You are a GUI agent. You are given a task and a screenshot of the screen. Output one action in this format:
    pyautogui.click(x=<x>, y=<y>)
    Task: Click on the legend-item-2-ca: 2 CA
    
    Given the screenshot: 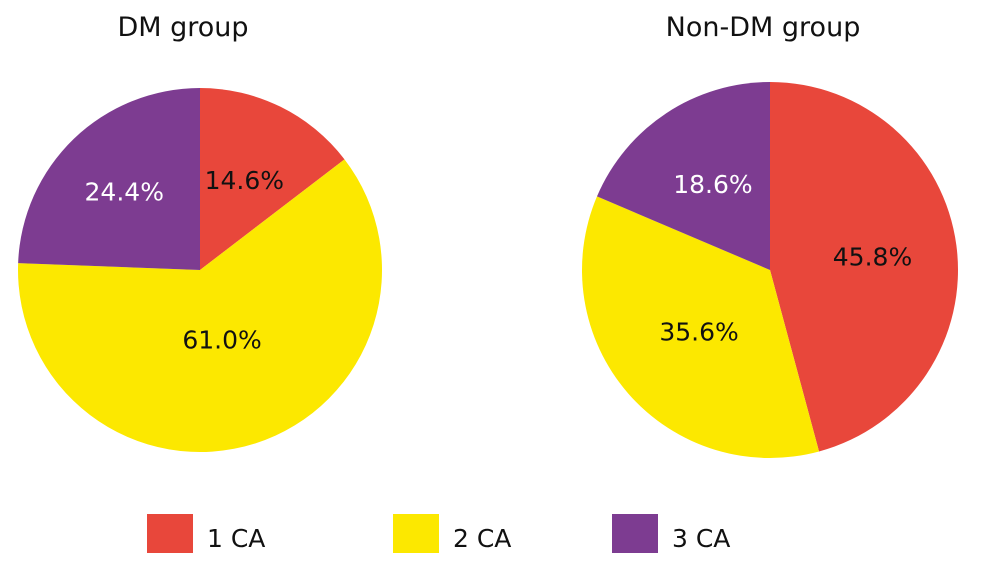 What is the action you would take?
    pyautogui.click(x=452, y=533)
    